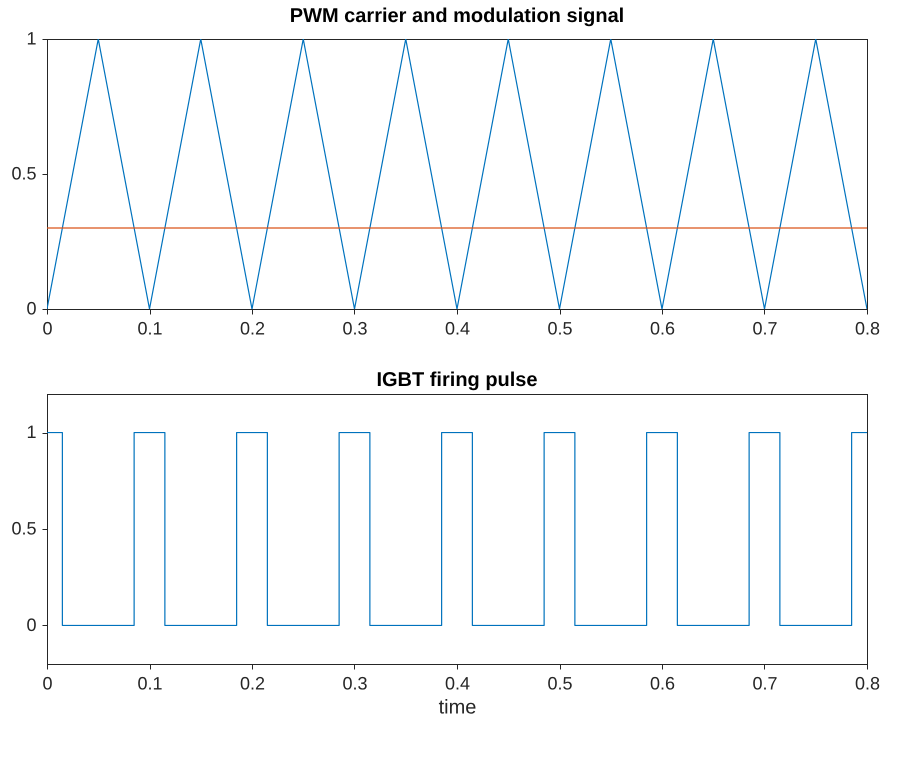 The image size is (899, 759). I want to click on x-axis-title: time, so click(457, 707).